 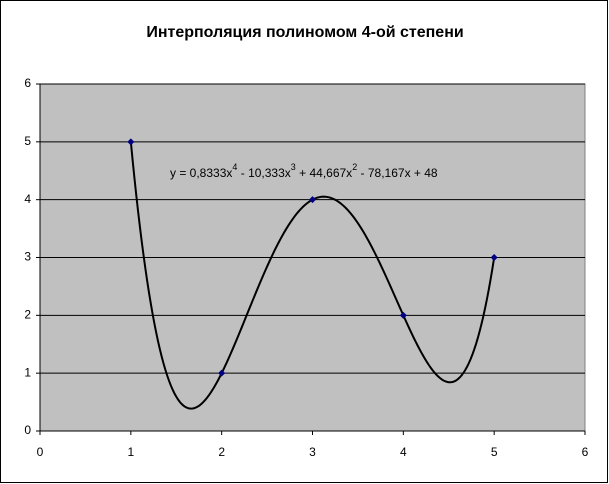 I want to click on x-tick-label: 6, so click(x=585, y=452).